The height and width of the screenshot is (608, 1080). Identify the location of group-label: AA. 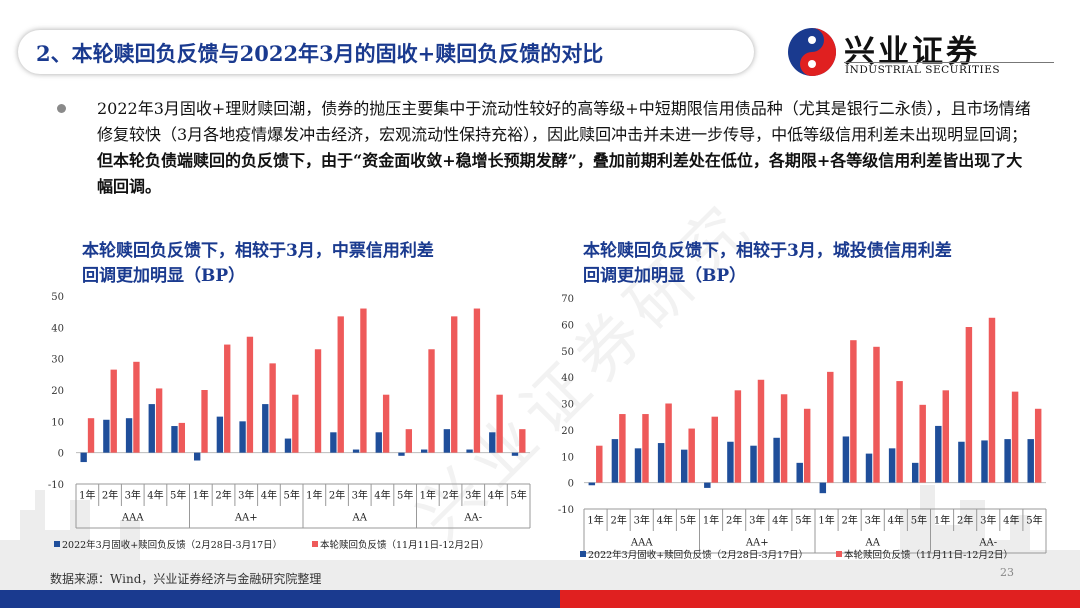
(360, 517).